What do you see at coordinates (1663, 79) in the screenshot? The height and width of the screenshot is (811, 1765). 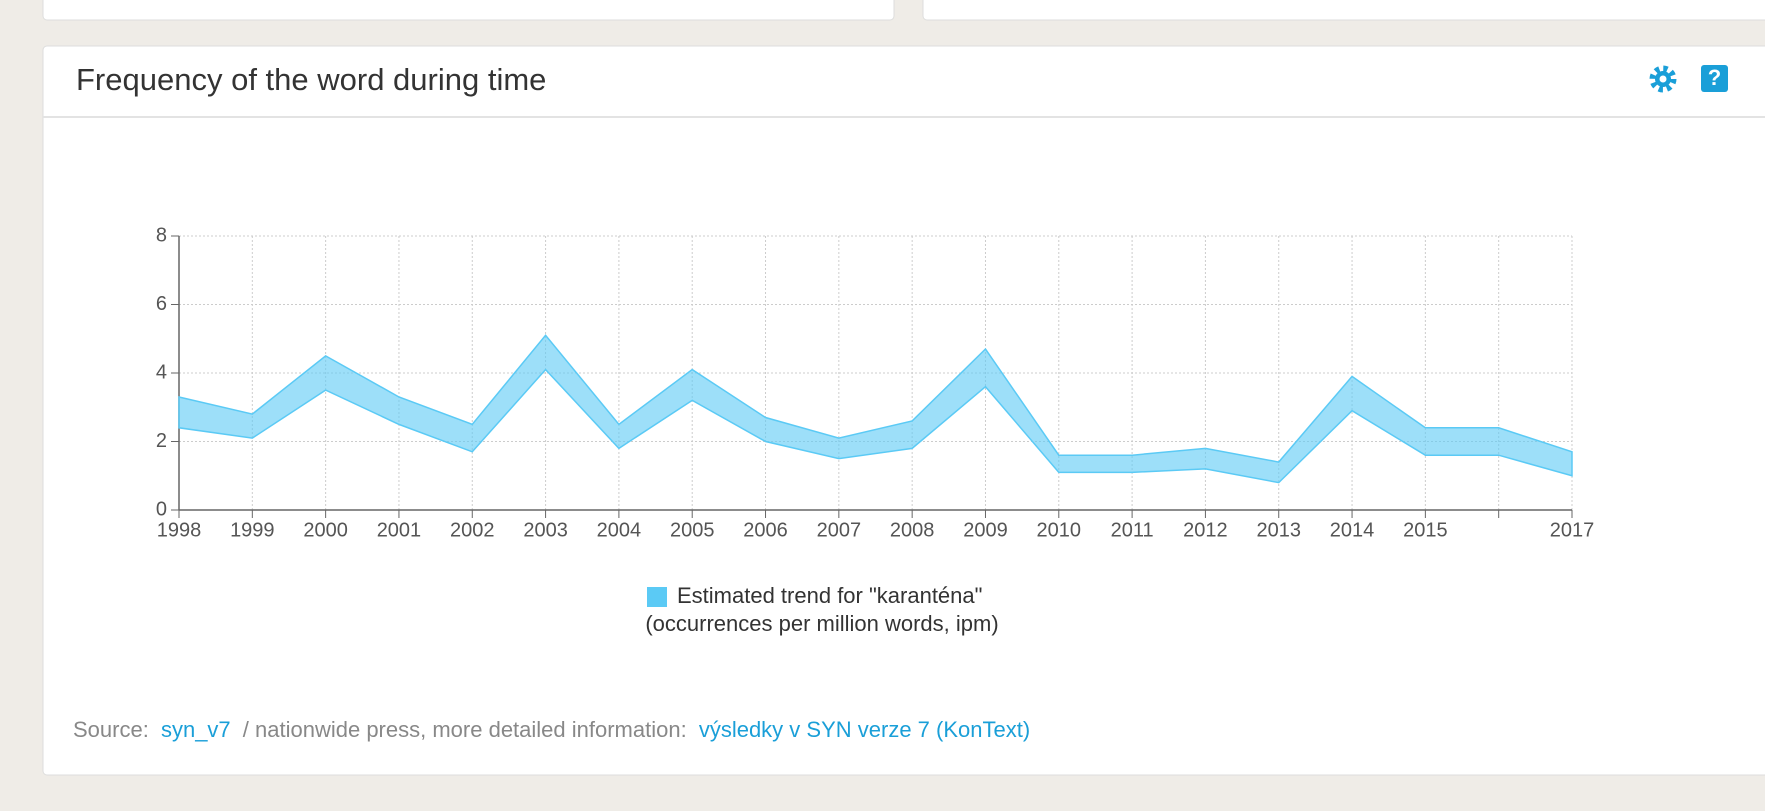 I see `settings-icon` at bounding box center [1663, 79].